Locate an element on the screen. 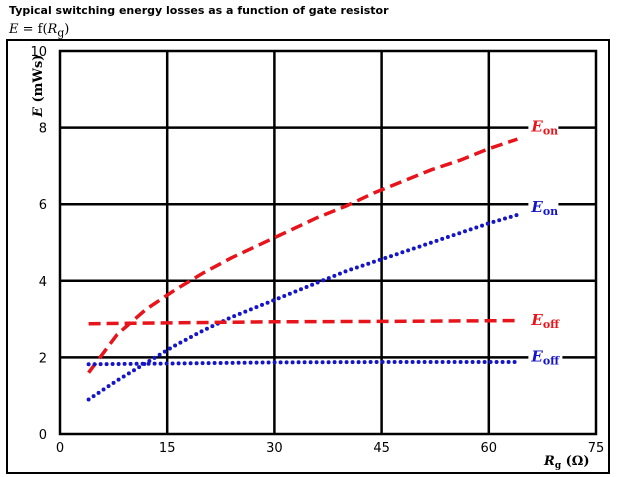 The height and width of the screenshot is (477, 623). y-tick-label: 0 is located at coordinates (43, 435).